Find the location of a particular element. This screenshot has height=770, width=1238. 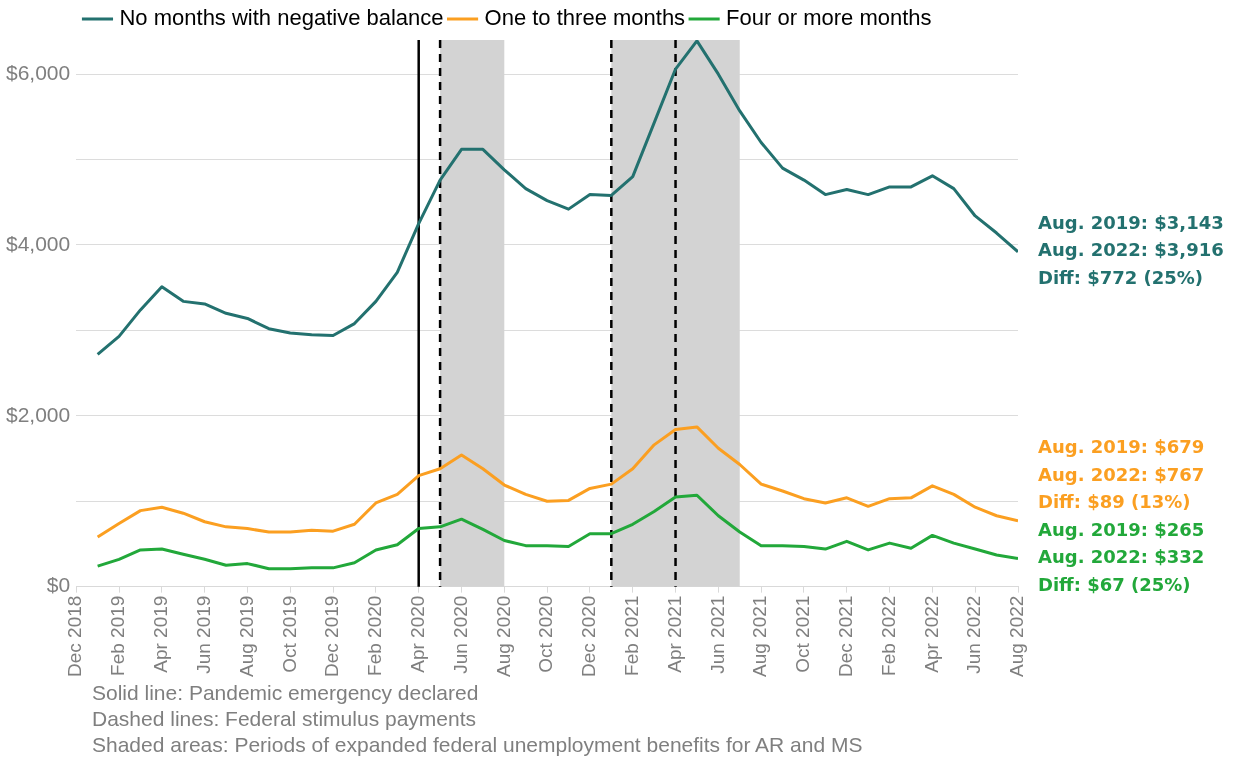

text: Aug. 2019: $3,143 is located at coordinates (1131, 222).